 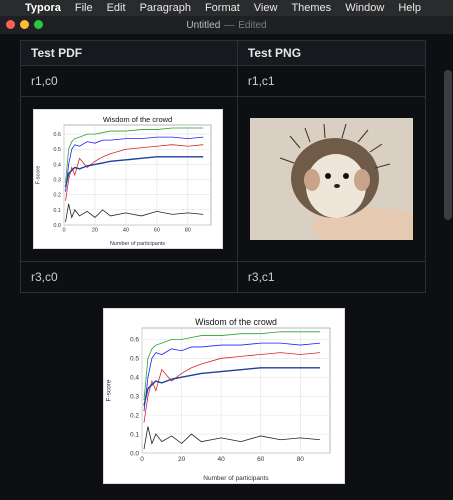 I want to click on table-cell-r1c1: r1,c1, so click(x=331, y=81).